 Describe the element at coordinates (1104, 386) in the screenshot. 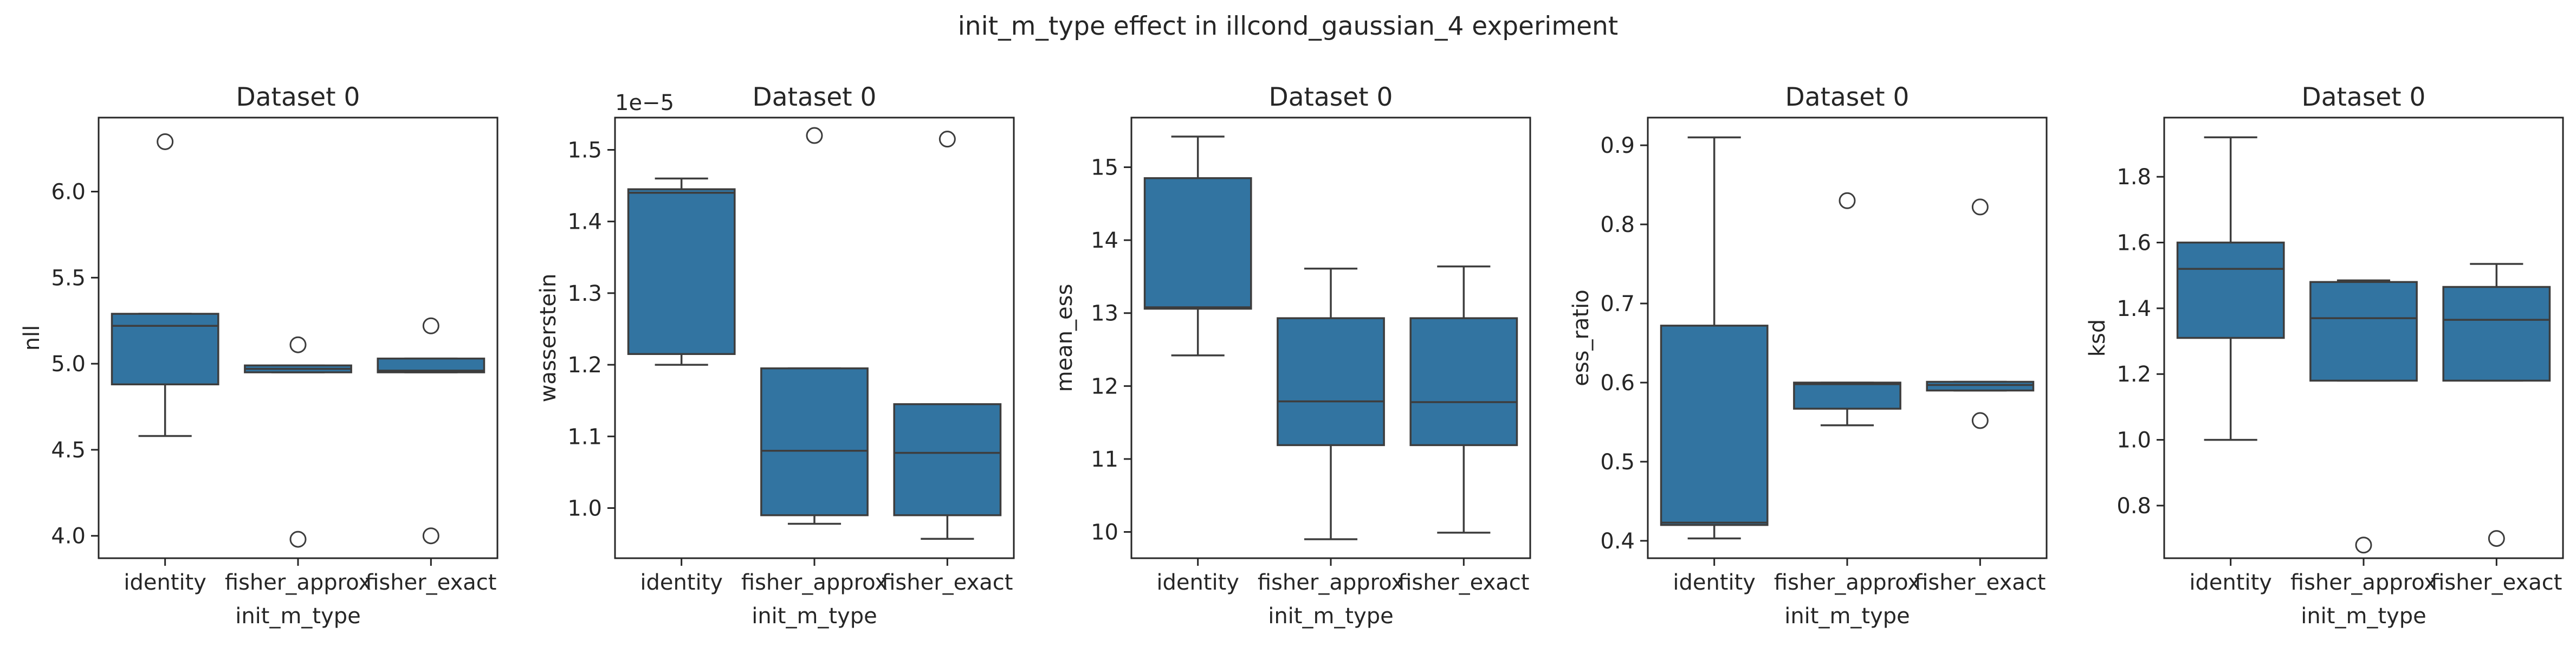

I see `y-tick-label: 12` at that location.